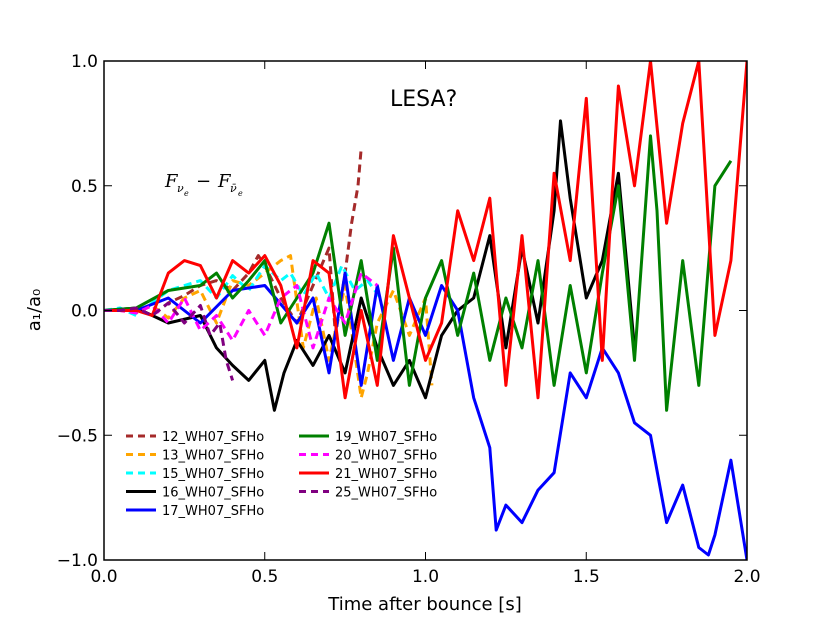  I want to click on y-tick-label: −1.0, so click(77, 561).